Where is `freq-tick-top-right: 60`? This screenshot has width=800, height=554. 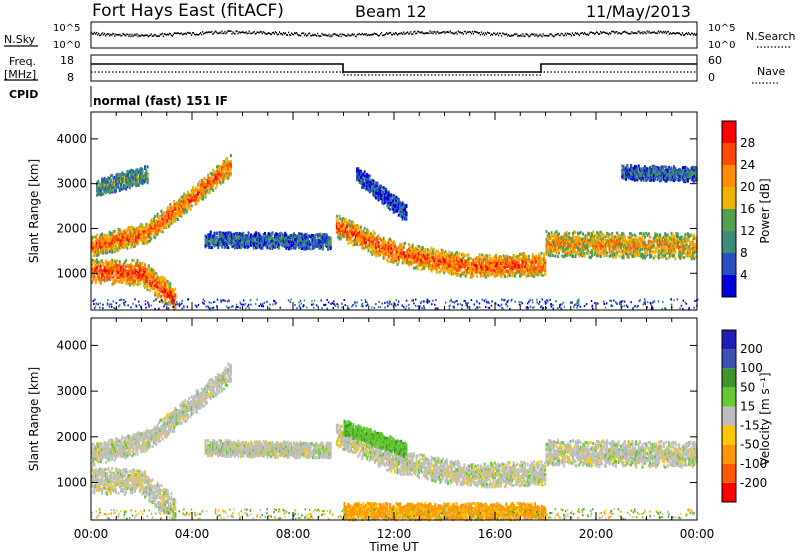
freq-tick-top-right: 60 is located at coordinates (715, 60).